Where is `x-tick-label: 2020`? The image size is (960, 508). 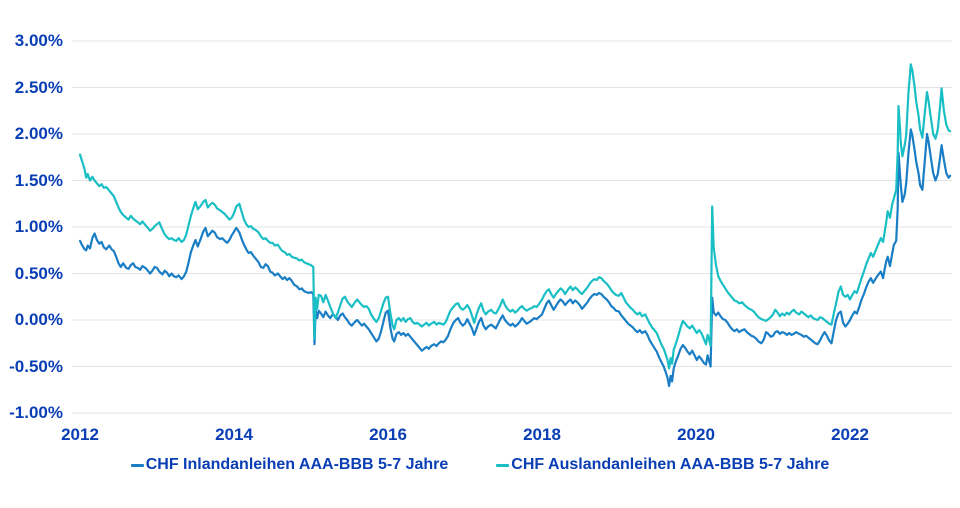 x-tick-label: 2020 is located at coordinates (696, 434).